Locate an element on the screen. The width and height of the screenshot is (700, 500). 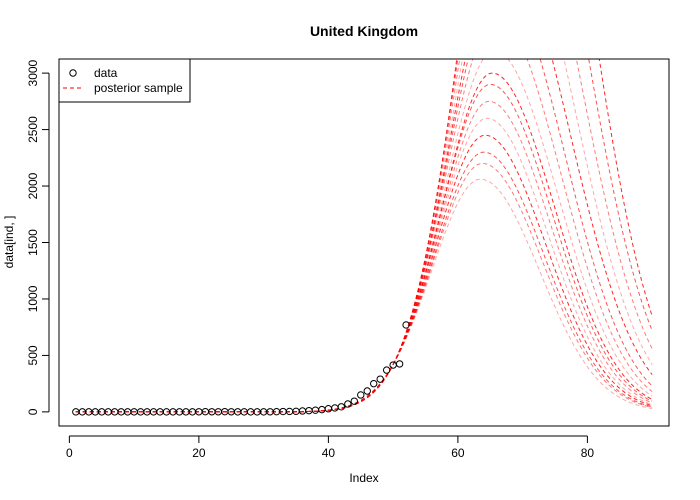
y-tick-label: 1500 is located at coordinates (33, 242).